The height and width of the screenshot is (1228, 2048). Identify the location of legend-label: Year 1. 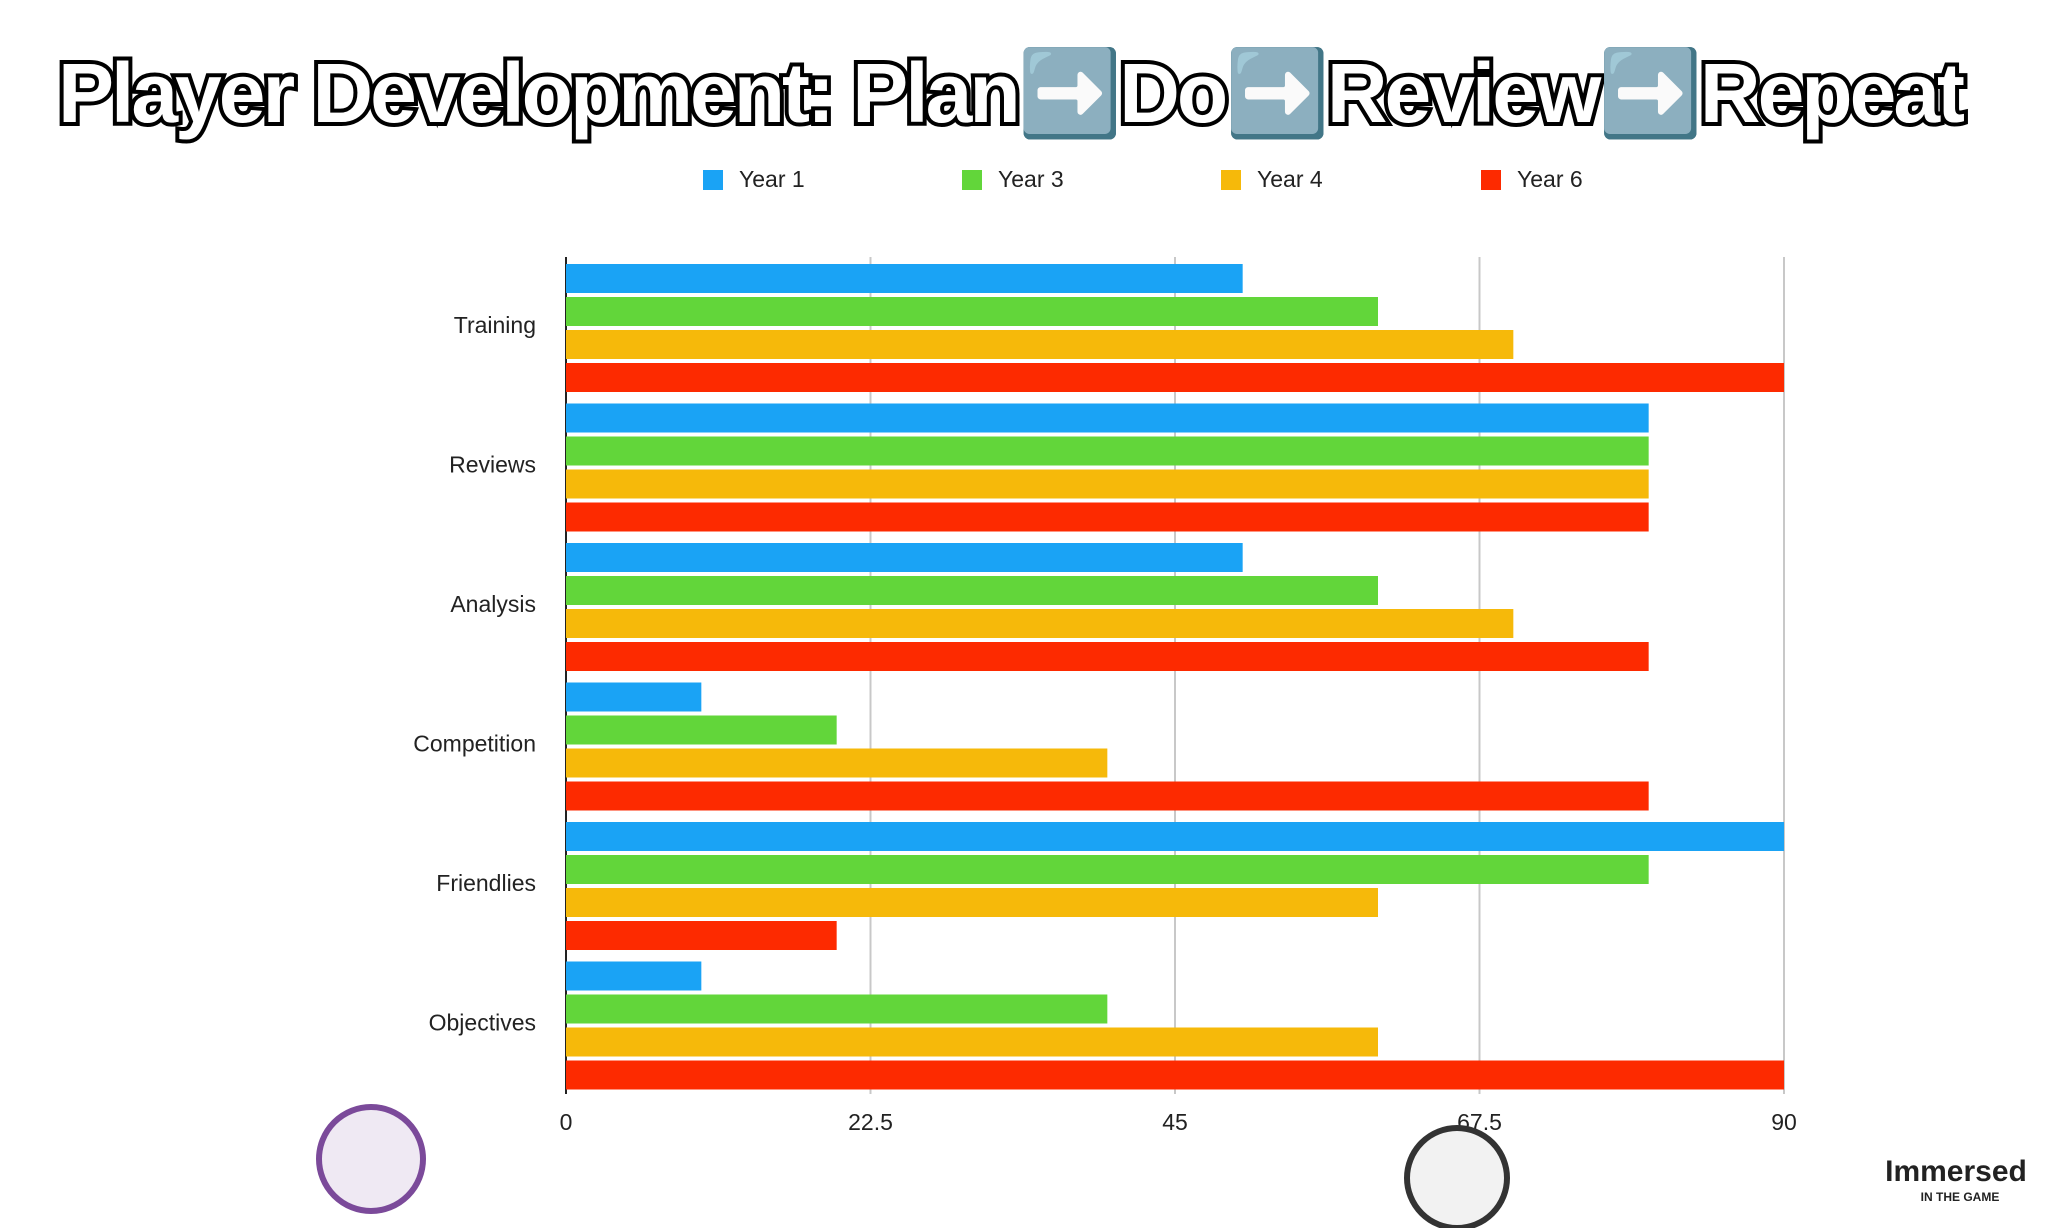
(772, 179).